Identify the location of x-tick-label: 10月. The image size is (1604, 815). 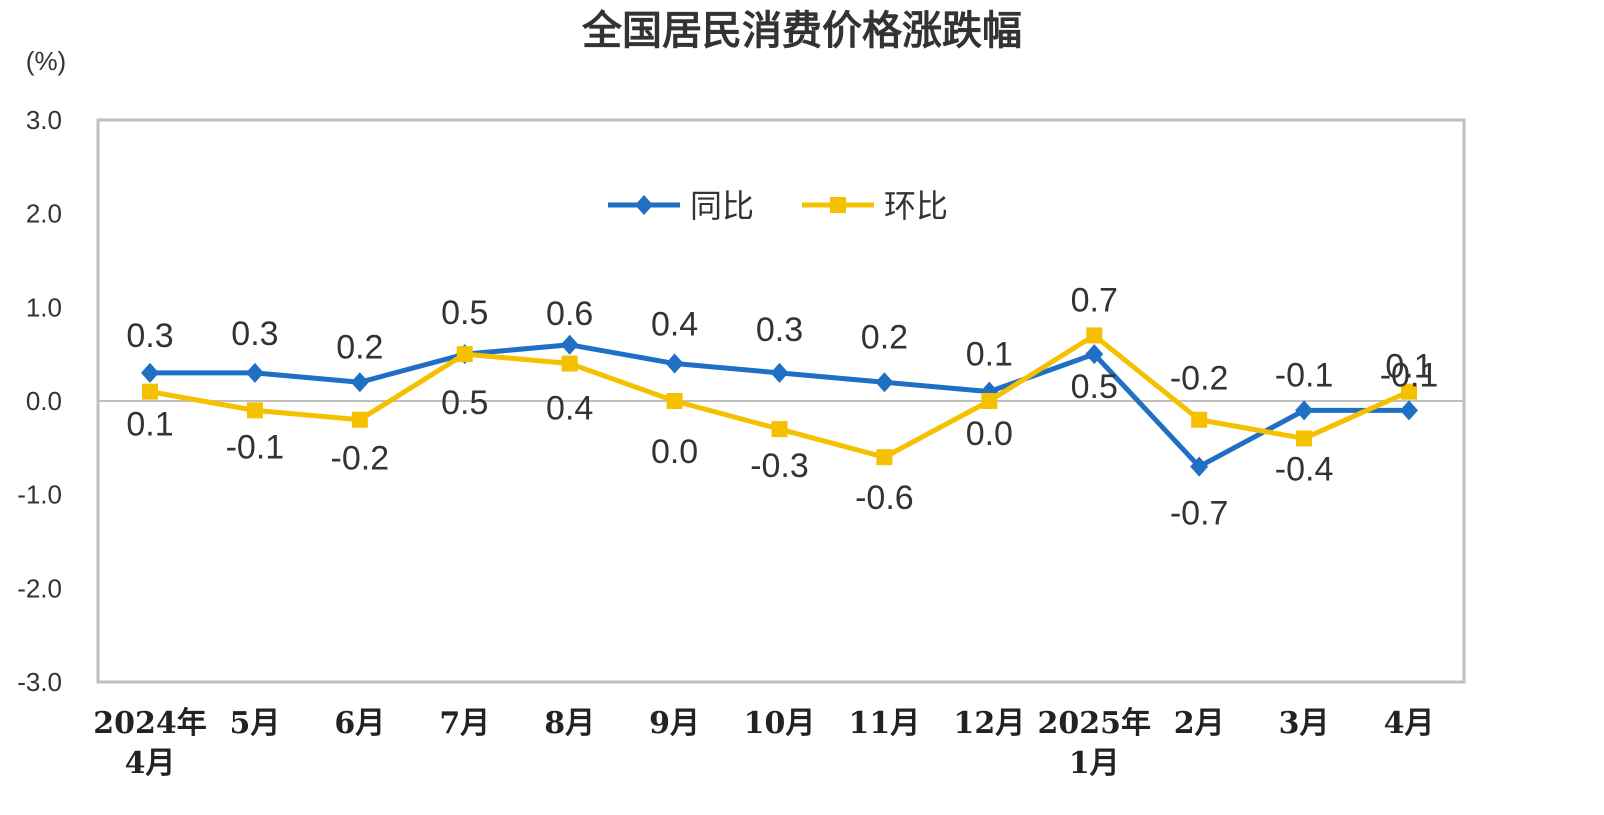
(780, 723).